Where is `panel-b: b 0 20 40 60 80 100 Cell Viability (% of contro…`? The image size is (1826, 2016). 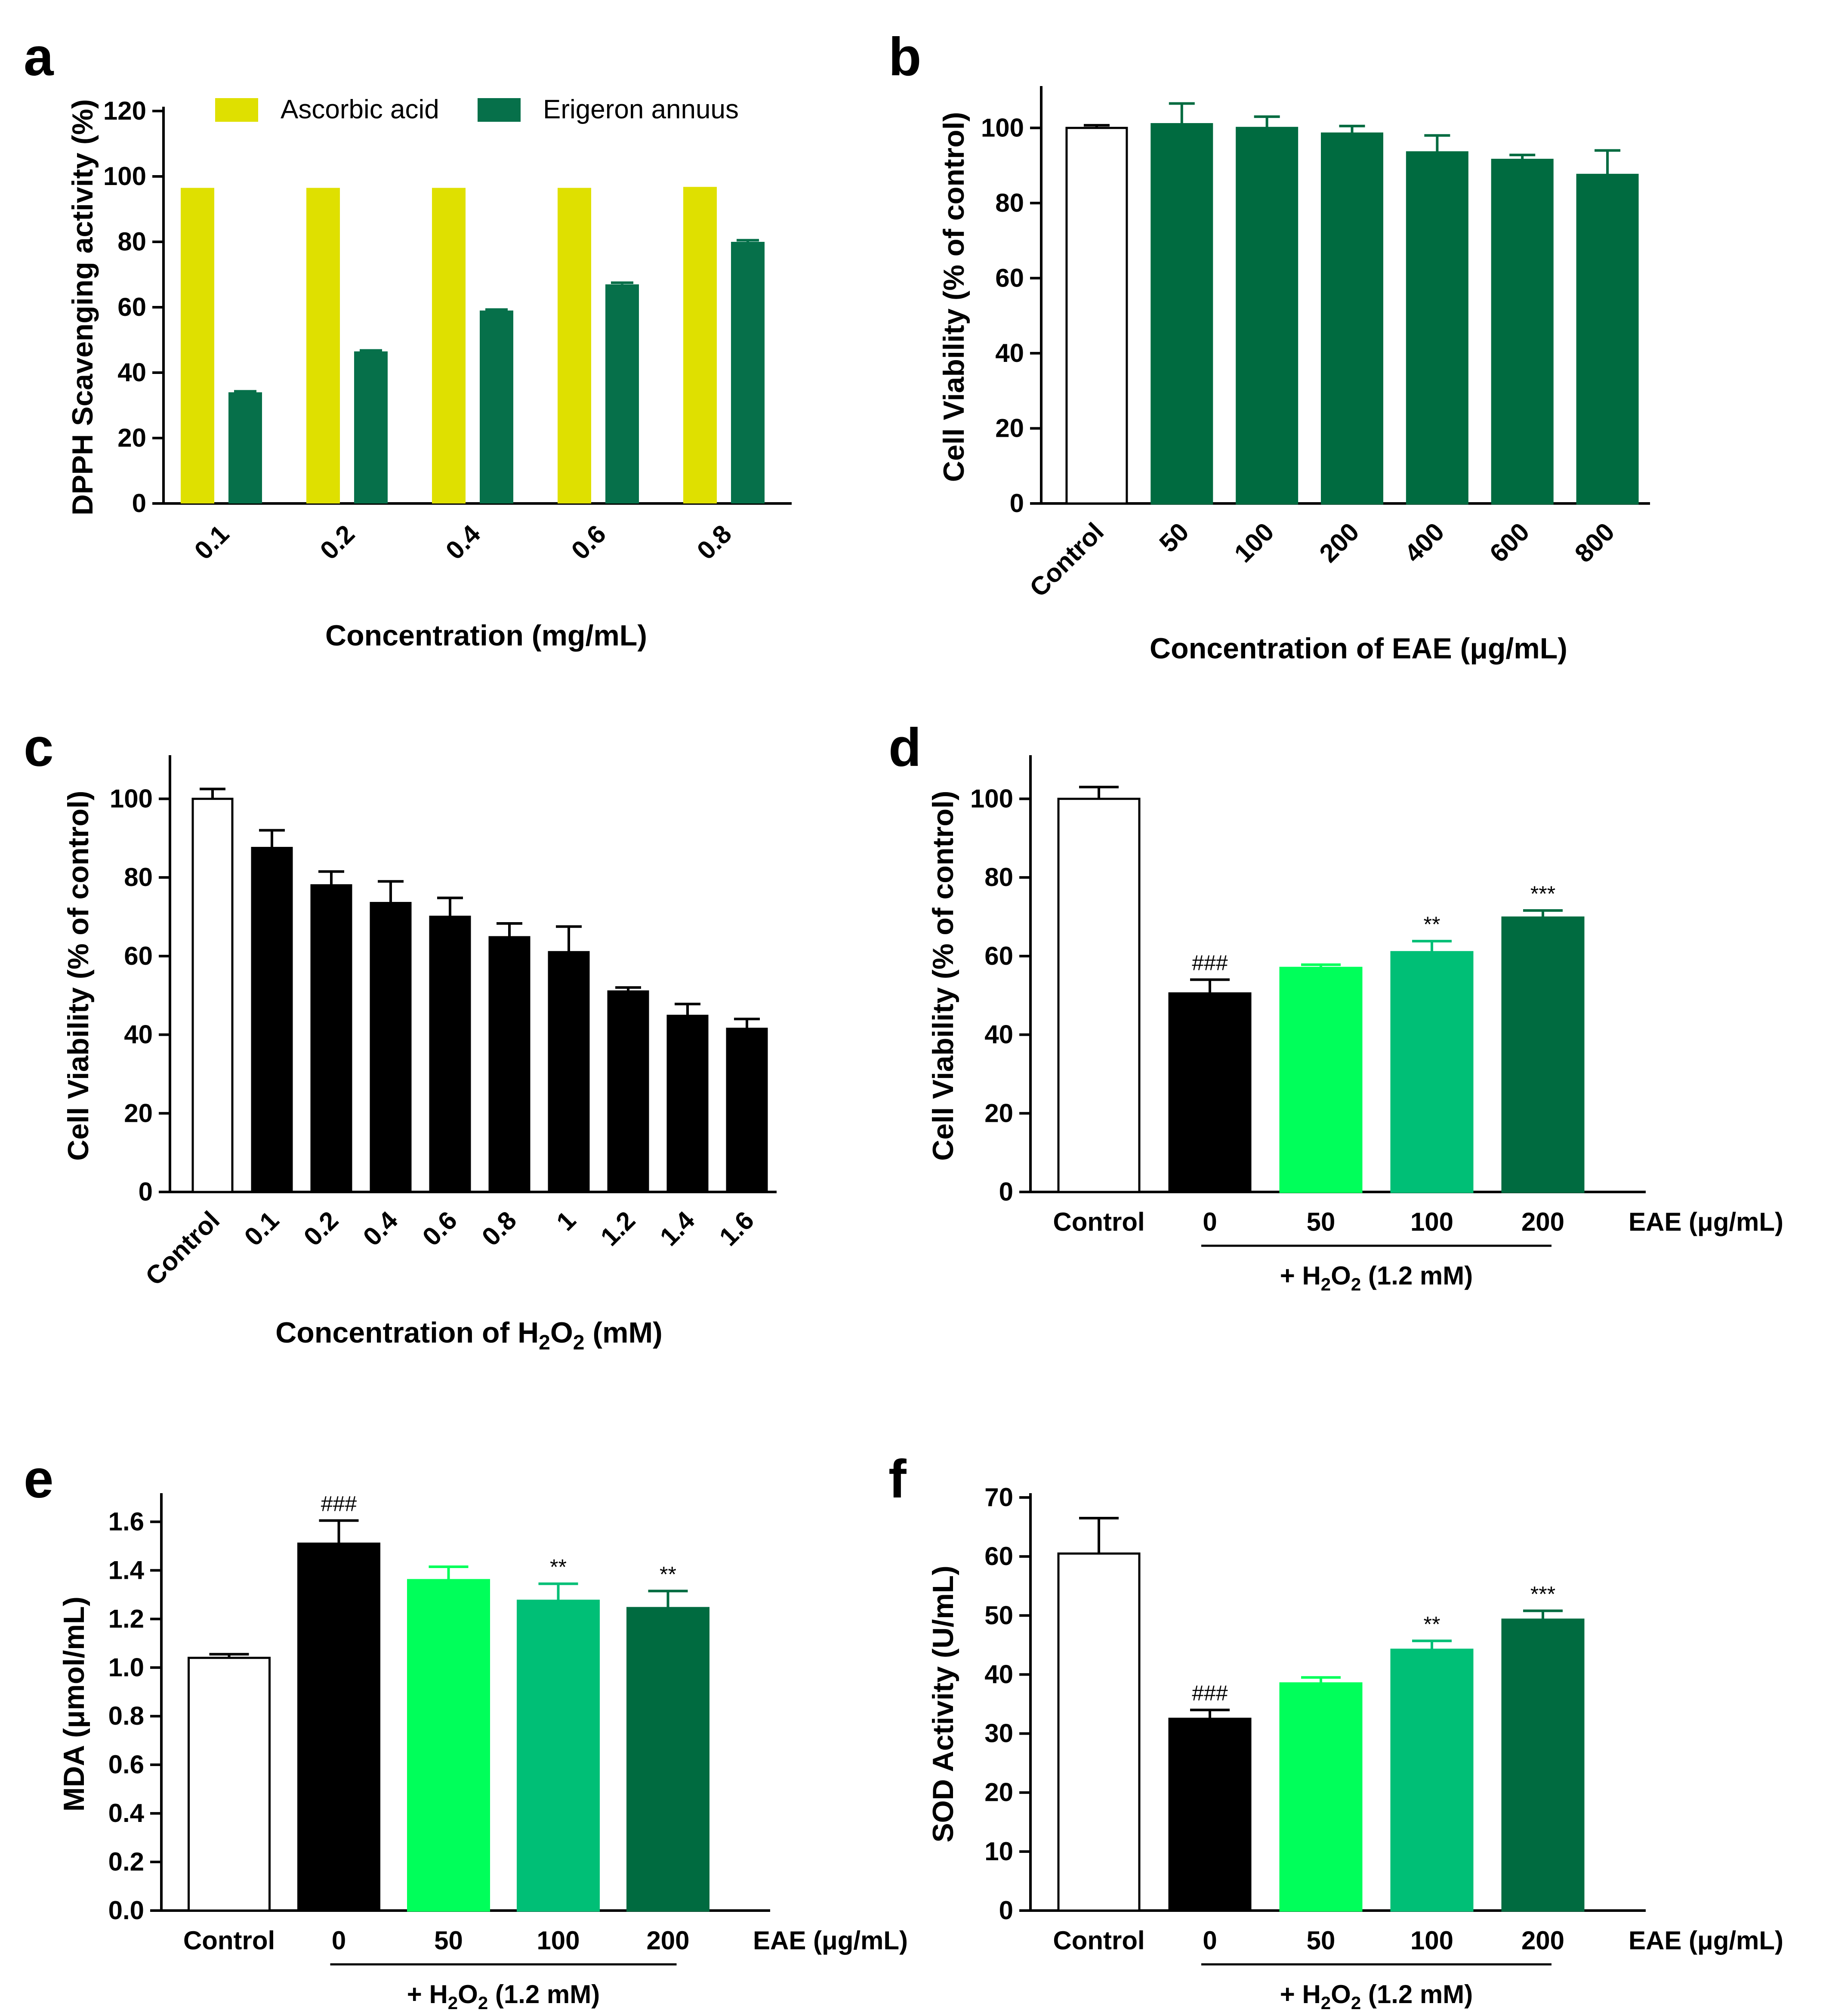
panel-b: b 0 20 40 60 80 100 Cell Viability (% of contro… is located at coordinates (1269, 346).